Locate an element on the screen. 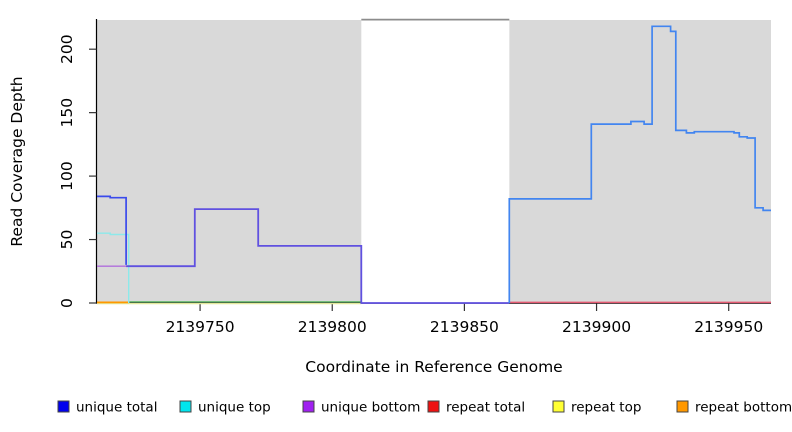 The image size is (792, 432). y-axis-title: Read Coverage Depth is located at coordinates (17, 161).